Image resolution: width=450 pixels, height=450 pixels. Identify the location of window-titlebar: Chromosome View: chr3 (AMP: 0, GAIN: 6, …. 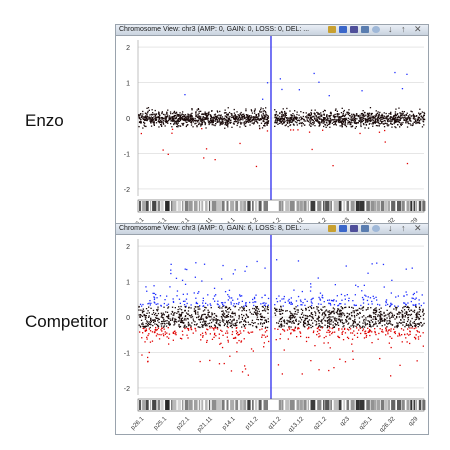
(272, 229).